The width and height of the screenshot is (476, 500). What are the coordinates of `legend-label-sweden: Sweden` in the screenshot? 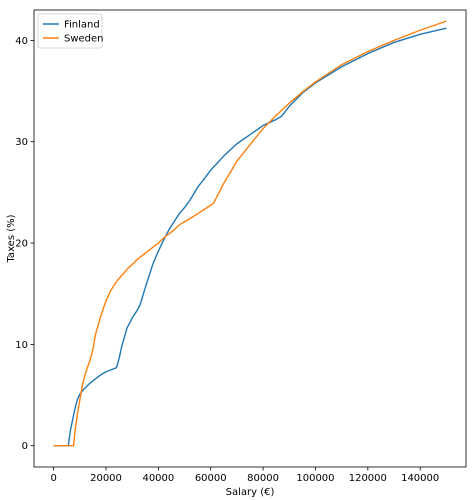 It's located at (84, 39).